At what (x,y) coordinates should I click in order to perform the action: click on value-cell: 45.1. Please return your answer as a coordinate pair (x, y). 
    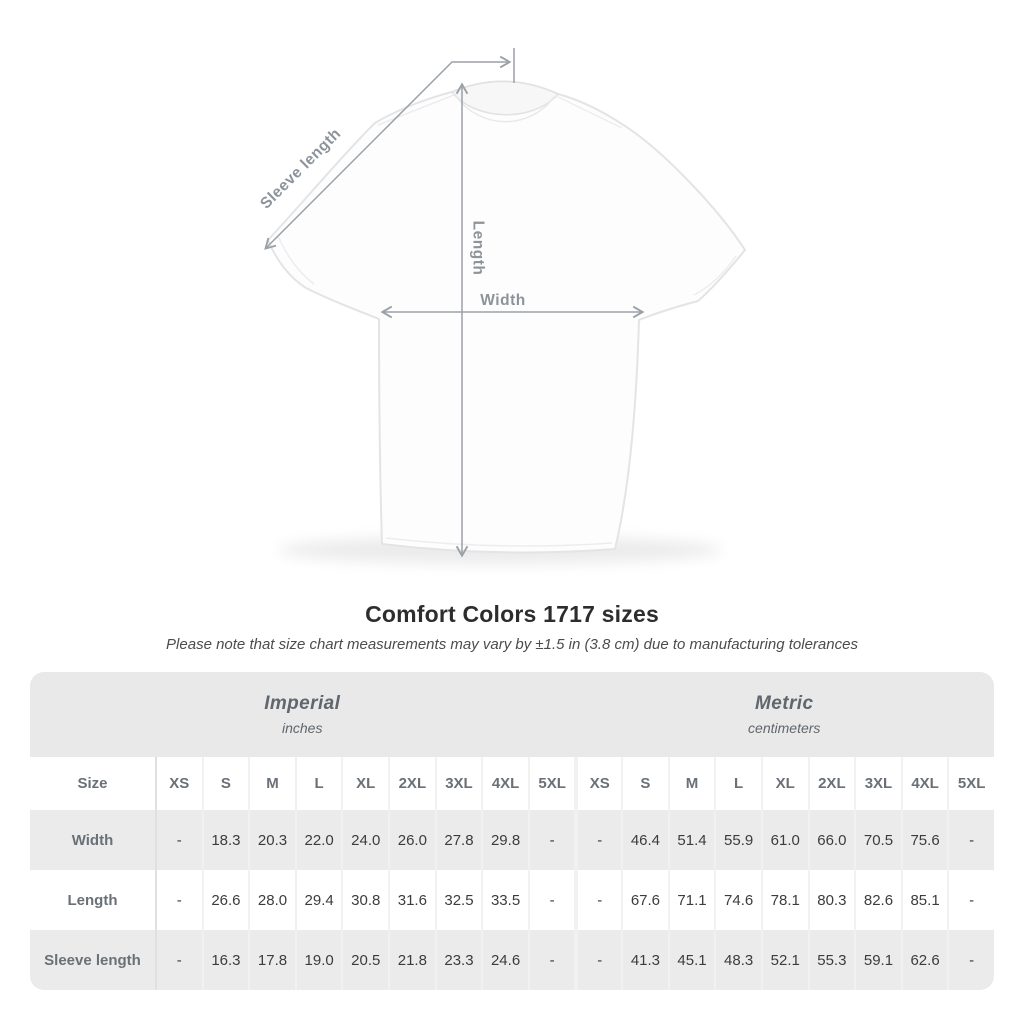
    Looking at the image, I should click on (691, 960).